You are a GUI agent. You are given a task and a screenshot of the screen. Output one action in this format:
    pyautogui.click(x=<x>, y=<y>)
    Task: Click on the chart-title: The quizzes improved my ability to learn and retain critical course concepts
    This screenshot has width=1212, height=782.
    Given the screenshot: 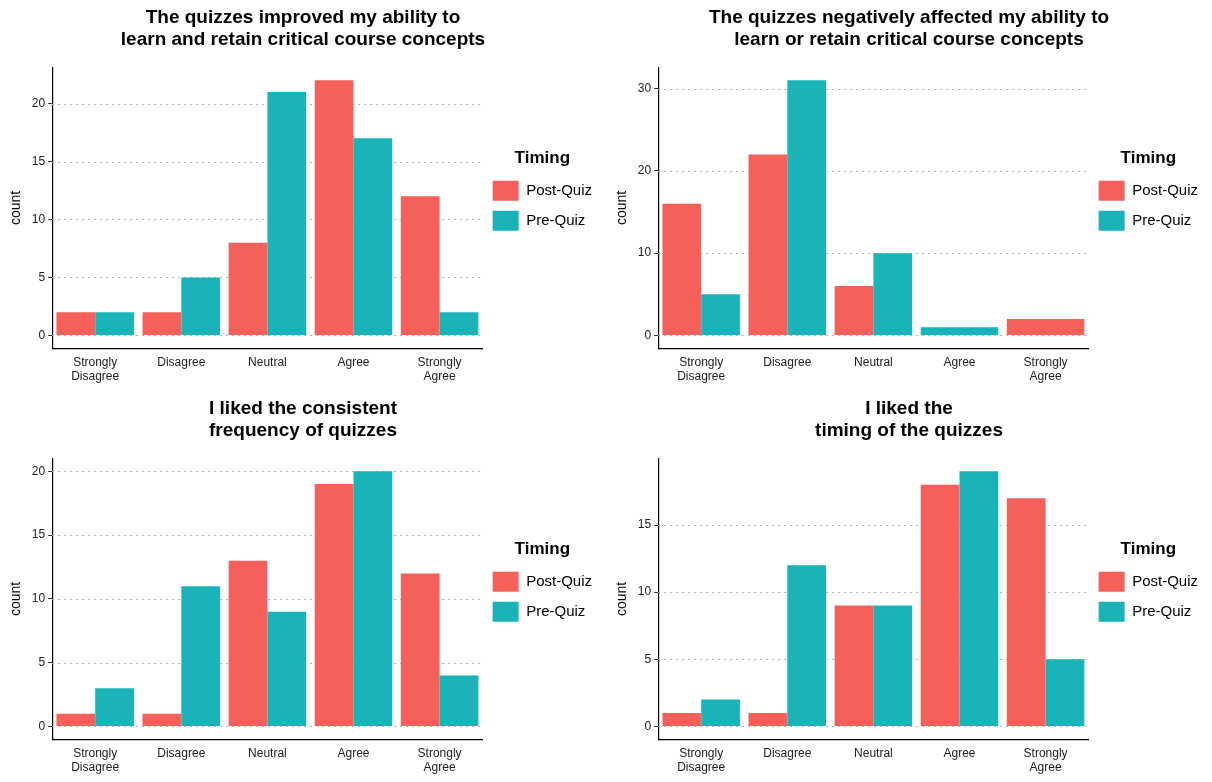 What is the action you would take?
    pyautogui.click(x=303, y=27)
    